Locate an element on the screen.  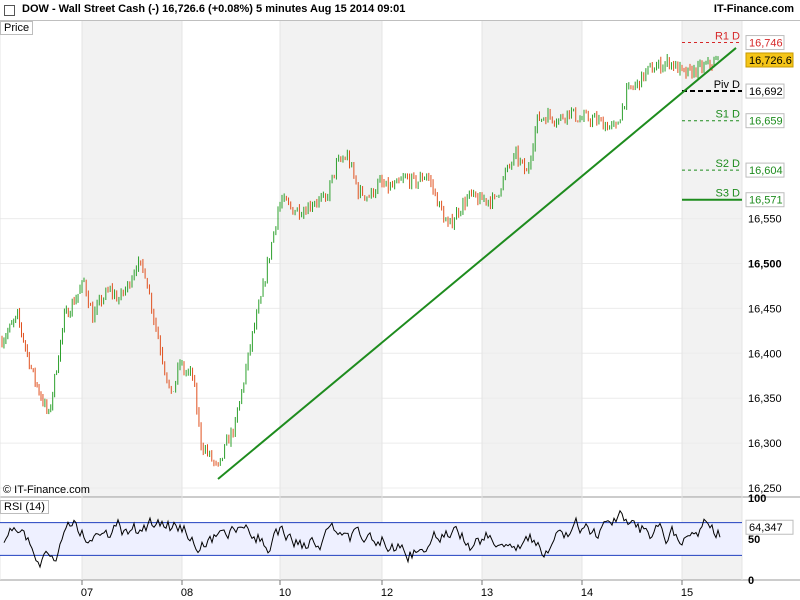
last-price-box is located at coordinates (769, 60).